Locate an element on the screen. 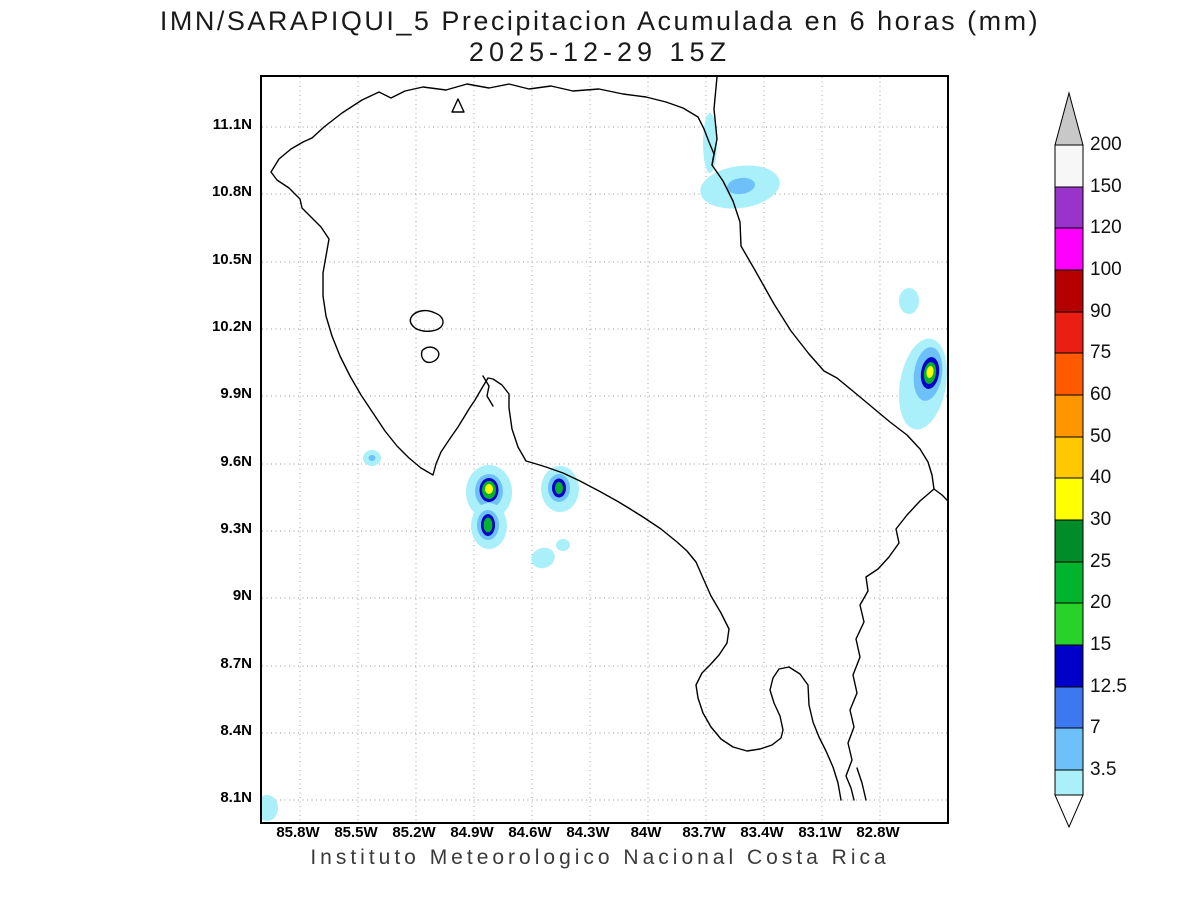 Image resolution: width=1200 pixels, height=900 pixels. precip-cell-pacific-cell-c is located at coordinates (488, 525).